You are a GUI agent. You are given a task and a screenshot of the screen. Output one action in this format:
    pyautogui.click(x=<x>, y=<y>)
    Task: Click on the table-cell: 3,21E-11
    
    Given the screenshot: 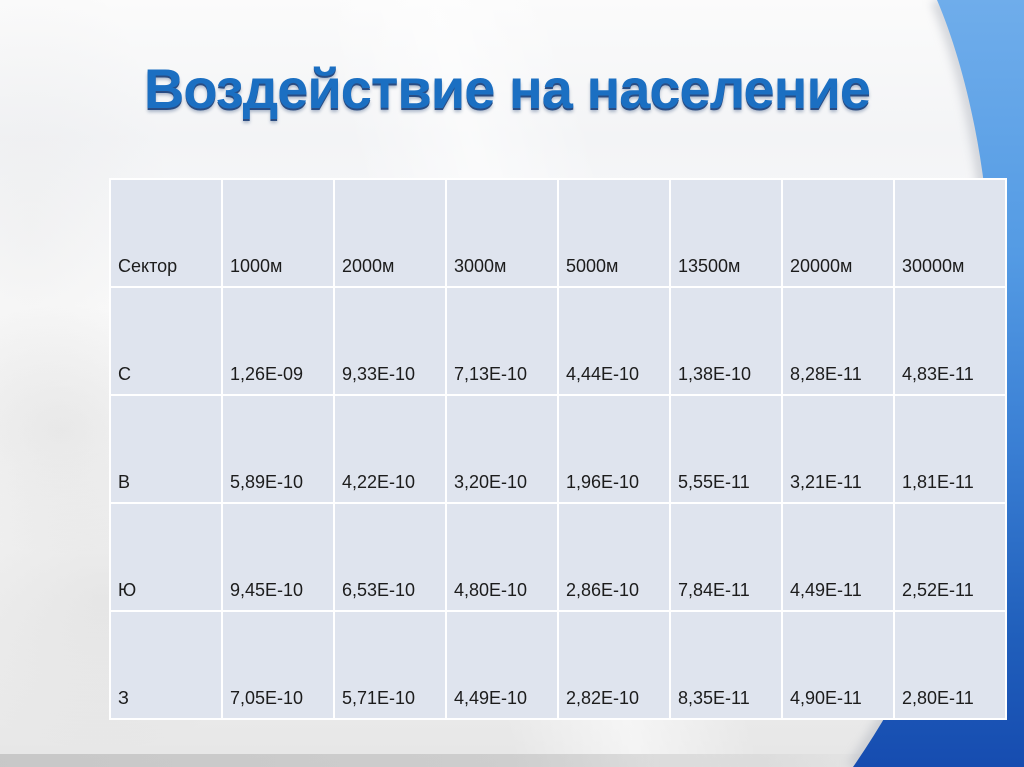 What is the action you would take?
    pyautogui.click(x=838, y=449)
    